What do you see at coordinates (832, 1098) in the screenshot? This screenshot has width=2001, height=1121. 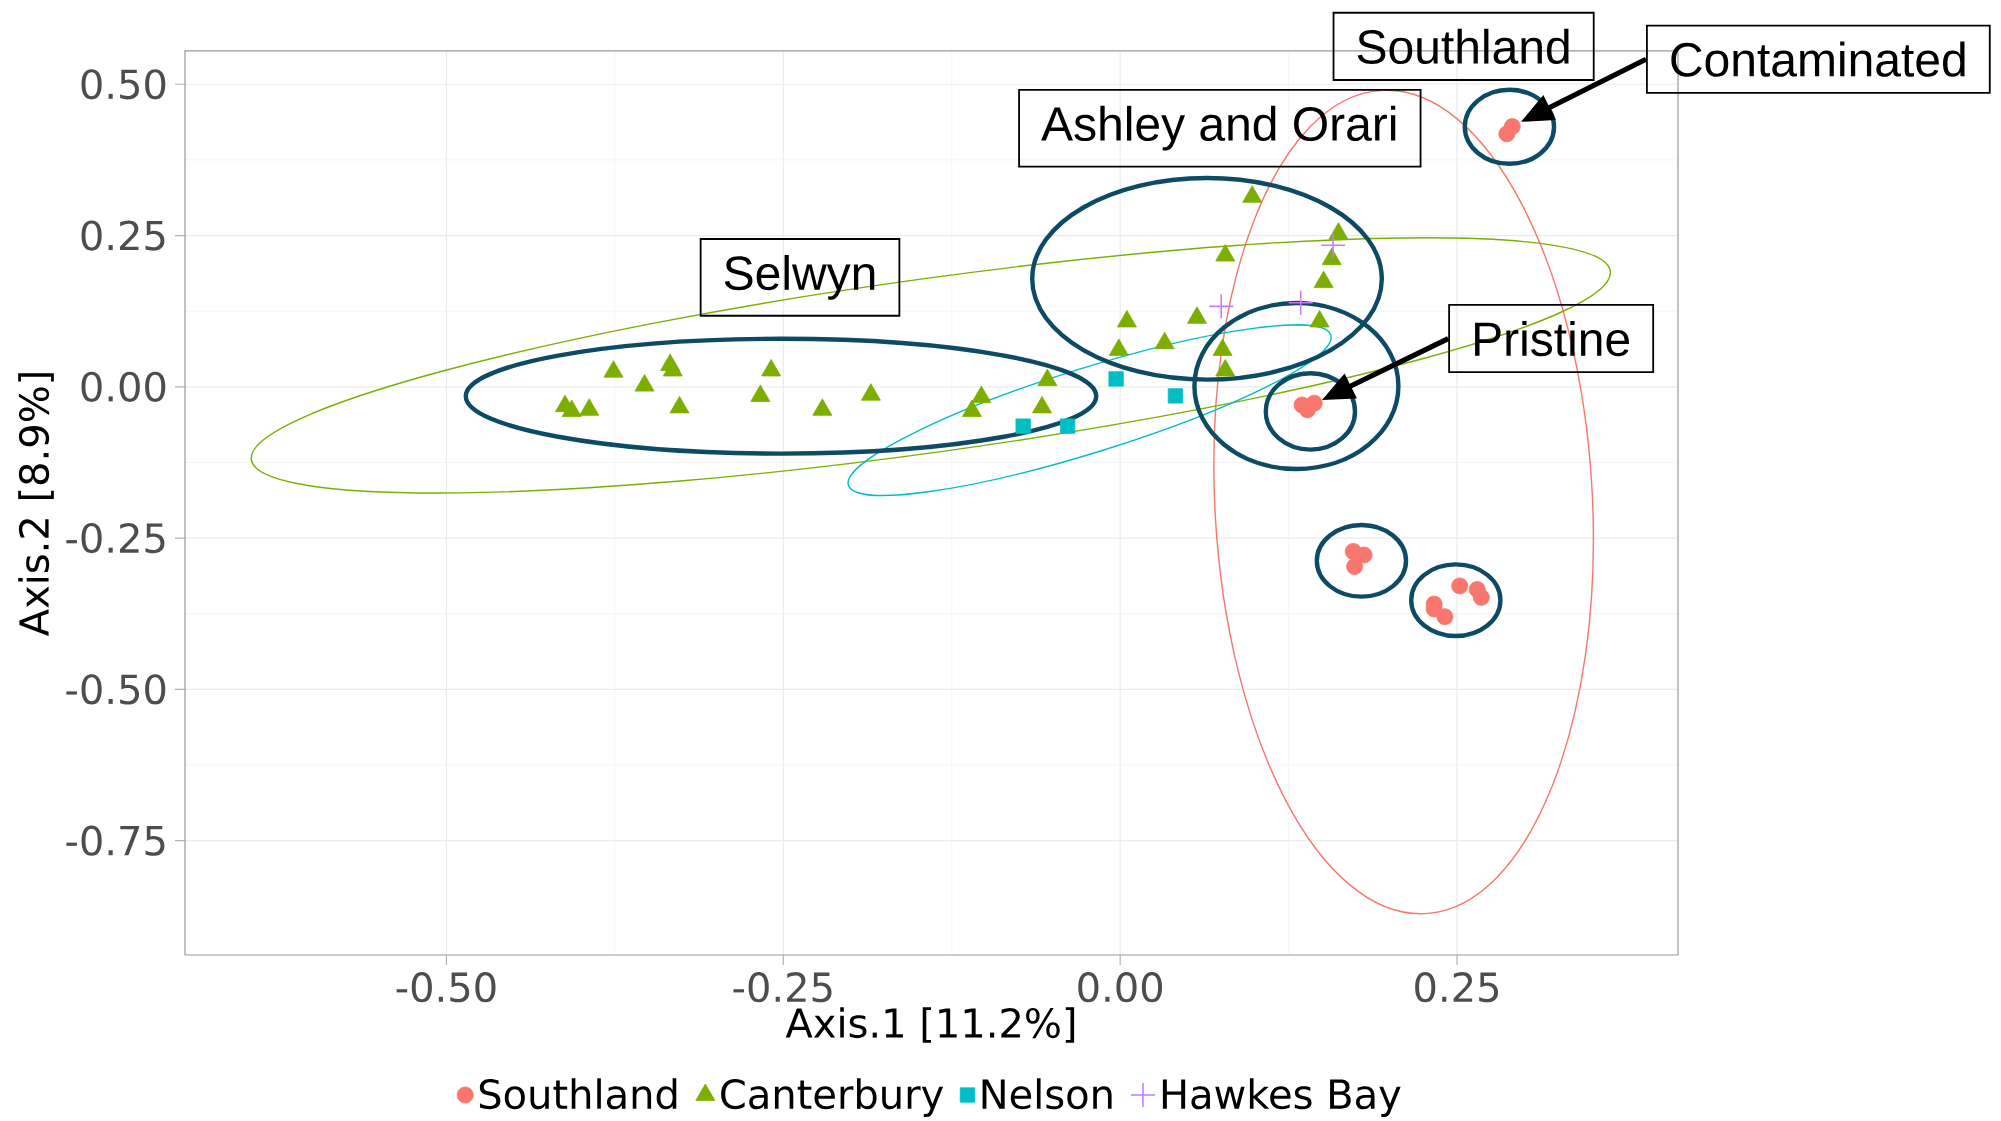 I see `legend-label: Canterbury` at bounding box center [832, 1098].